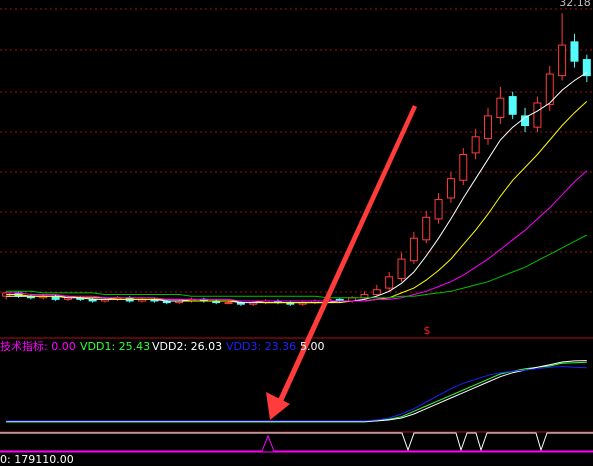 Image resolution: width=593 pixels, height=466 pixels. I want to click on legend-item: VDD1: 25.43, so click(115, 346).